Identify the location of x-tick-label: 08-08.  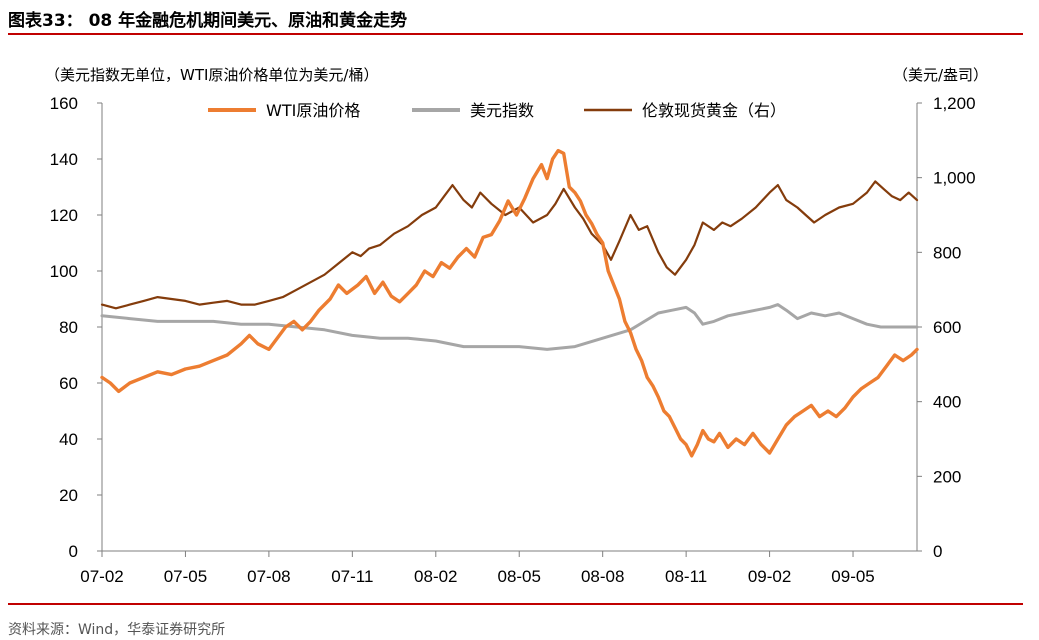
(602, 576).